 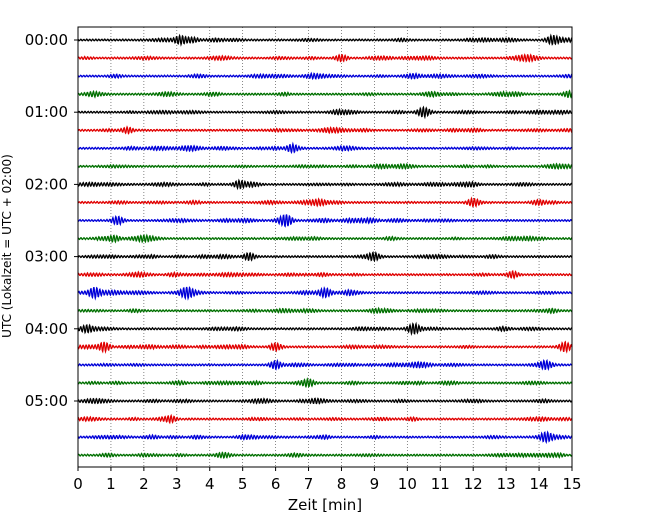 I want to click on y-tick-label: 02:00, so click(x=46, y=184).